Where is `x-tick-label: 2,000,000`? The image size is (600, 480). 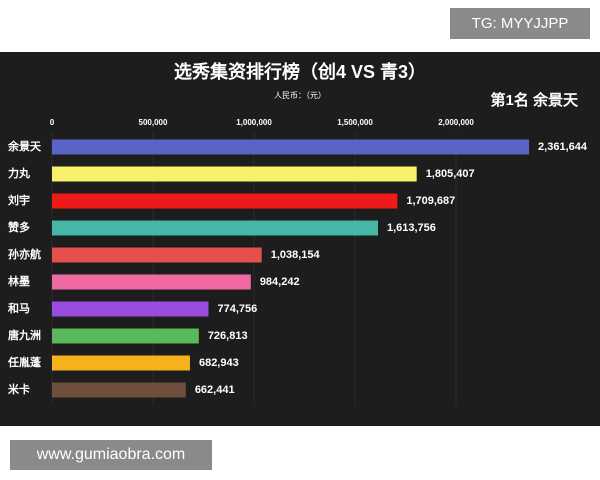 x-tick-label: 2,000,000 is located at coordinates (456, 122).